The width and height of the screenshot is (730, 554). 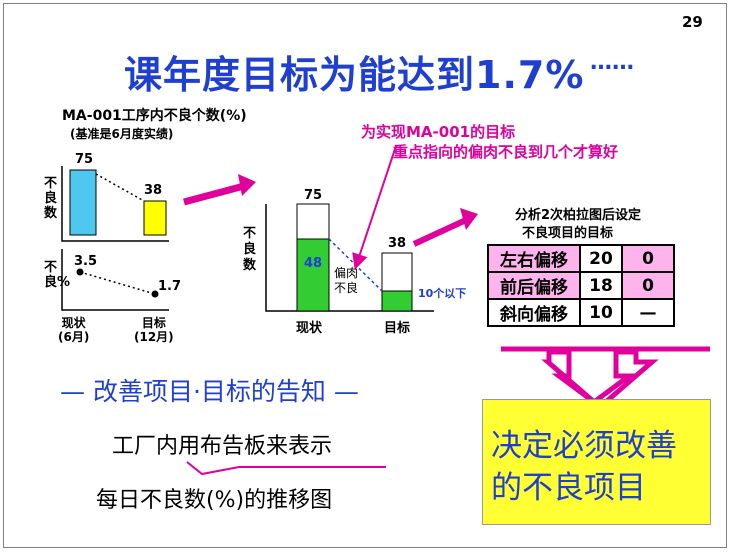 What do you see at coordinates (584, 446) in the screenshot?
I see `decision-line-1: 决定必须改善` at bounding box center [584, 446].